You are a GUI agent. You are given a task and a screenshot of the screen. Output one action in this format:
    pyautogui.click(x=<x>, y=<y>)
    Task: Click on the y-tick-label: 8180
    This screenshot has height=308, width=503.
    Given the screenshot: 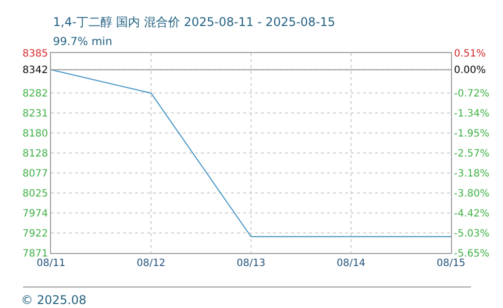 What is the action you would take?
    pyautogui.click(x=35, y=134)
    